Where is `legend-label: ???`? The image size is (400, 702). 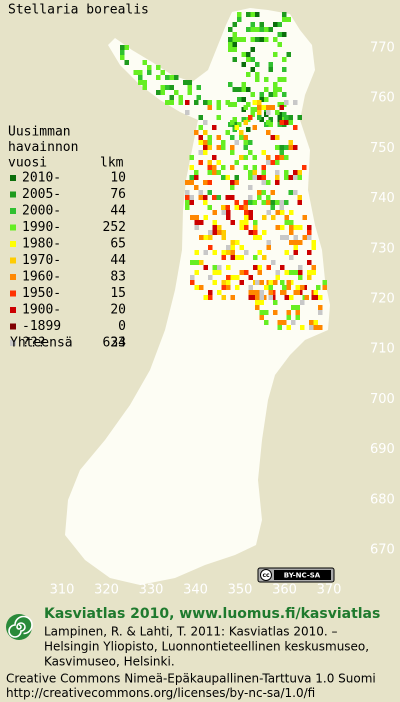 legend-label: ??? is located at coordinates (33, 343).